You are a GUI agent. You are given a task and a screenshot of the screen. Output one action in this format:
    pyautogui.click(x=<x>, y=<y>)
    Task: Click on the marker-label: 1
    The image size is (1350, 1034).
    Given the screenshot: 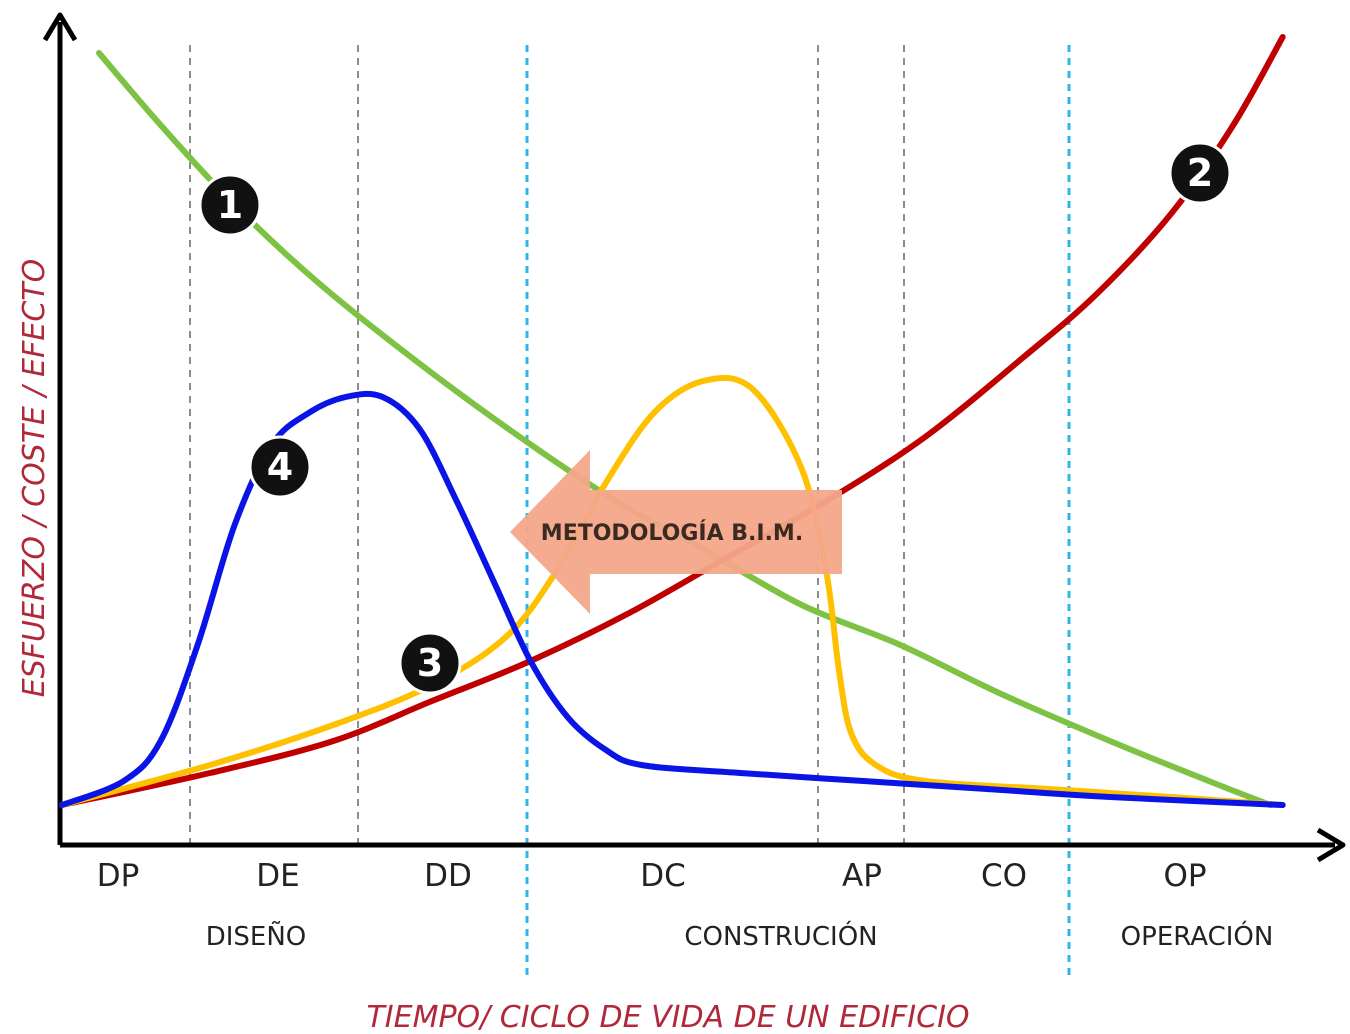 What is the action you would take?
    pyautogui.click(x=230, y=205)
    